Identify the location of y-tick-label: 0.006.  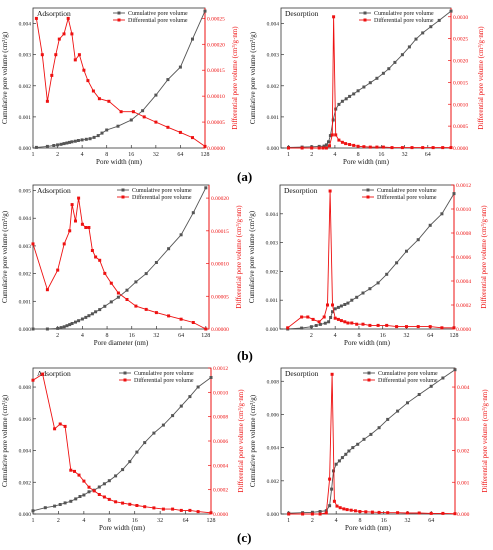
(273, 415).